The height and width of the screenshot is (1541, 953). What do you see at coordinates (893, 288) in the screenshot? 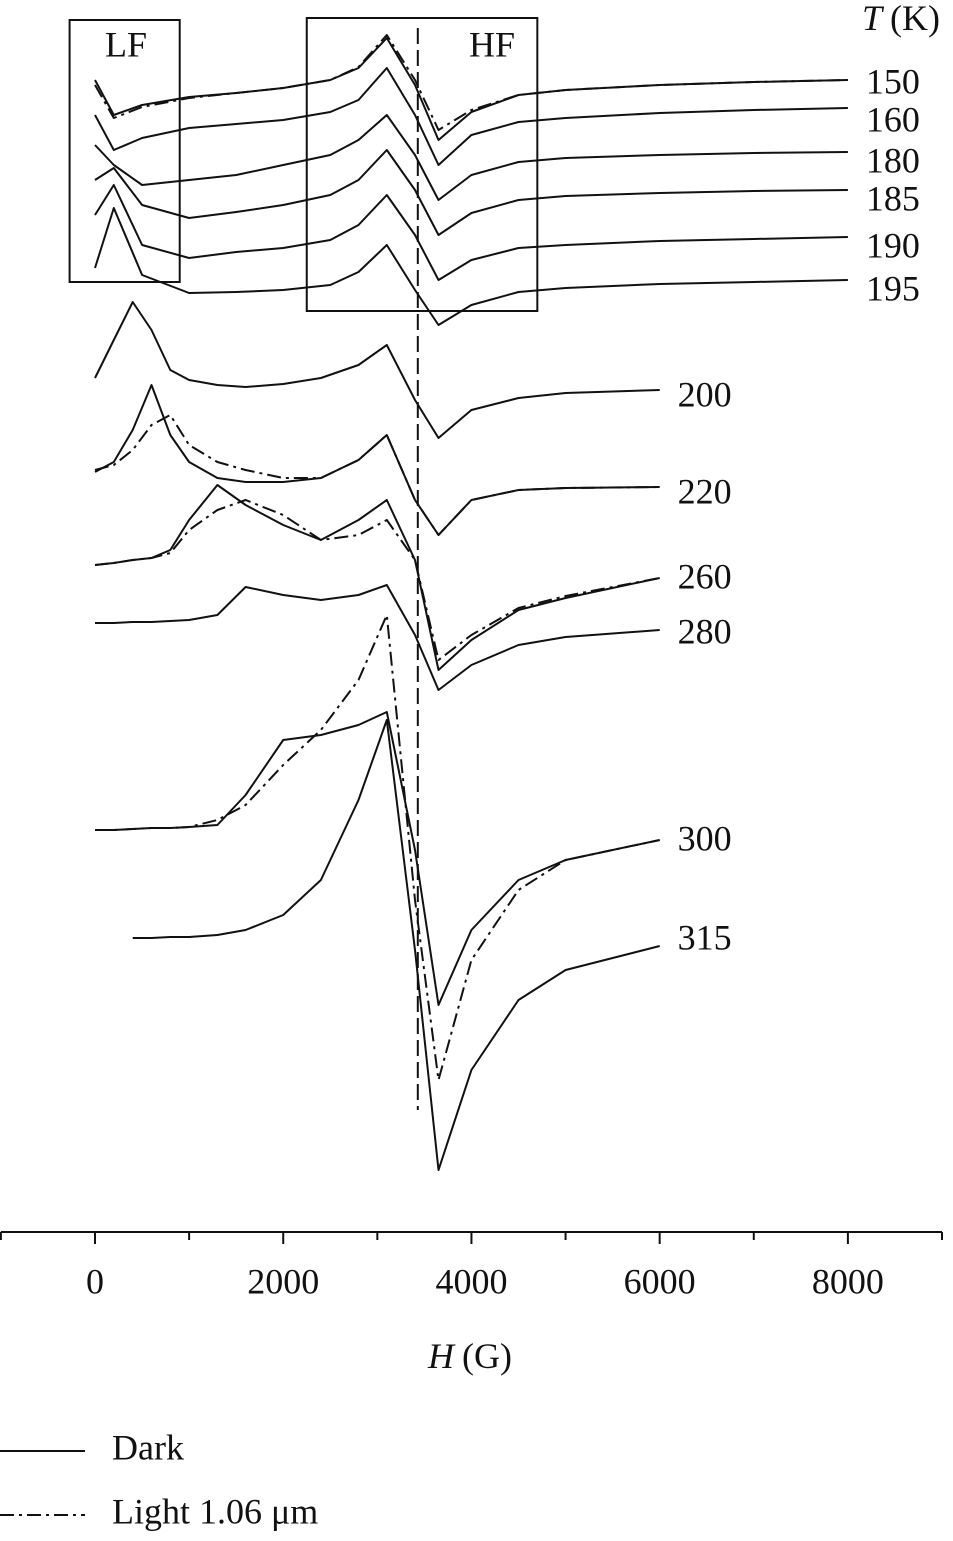
I see `temperature-label: 195` at bounding box center [893, 288].